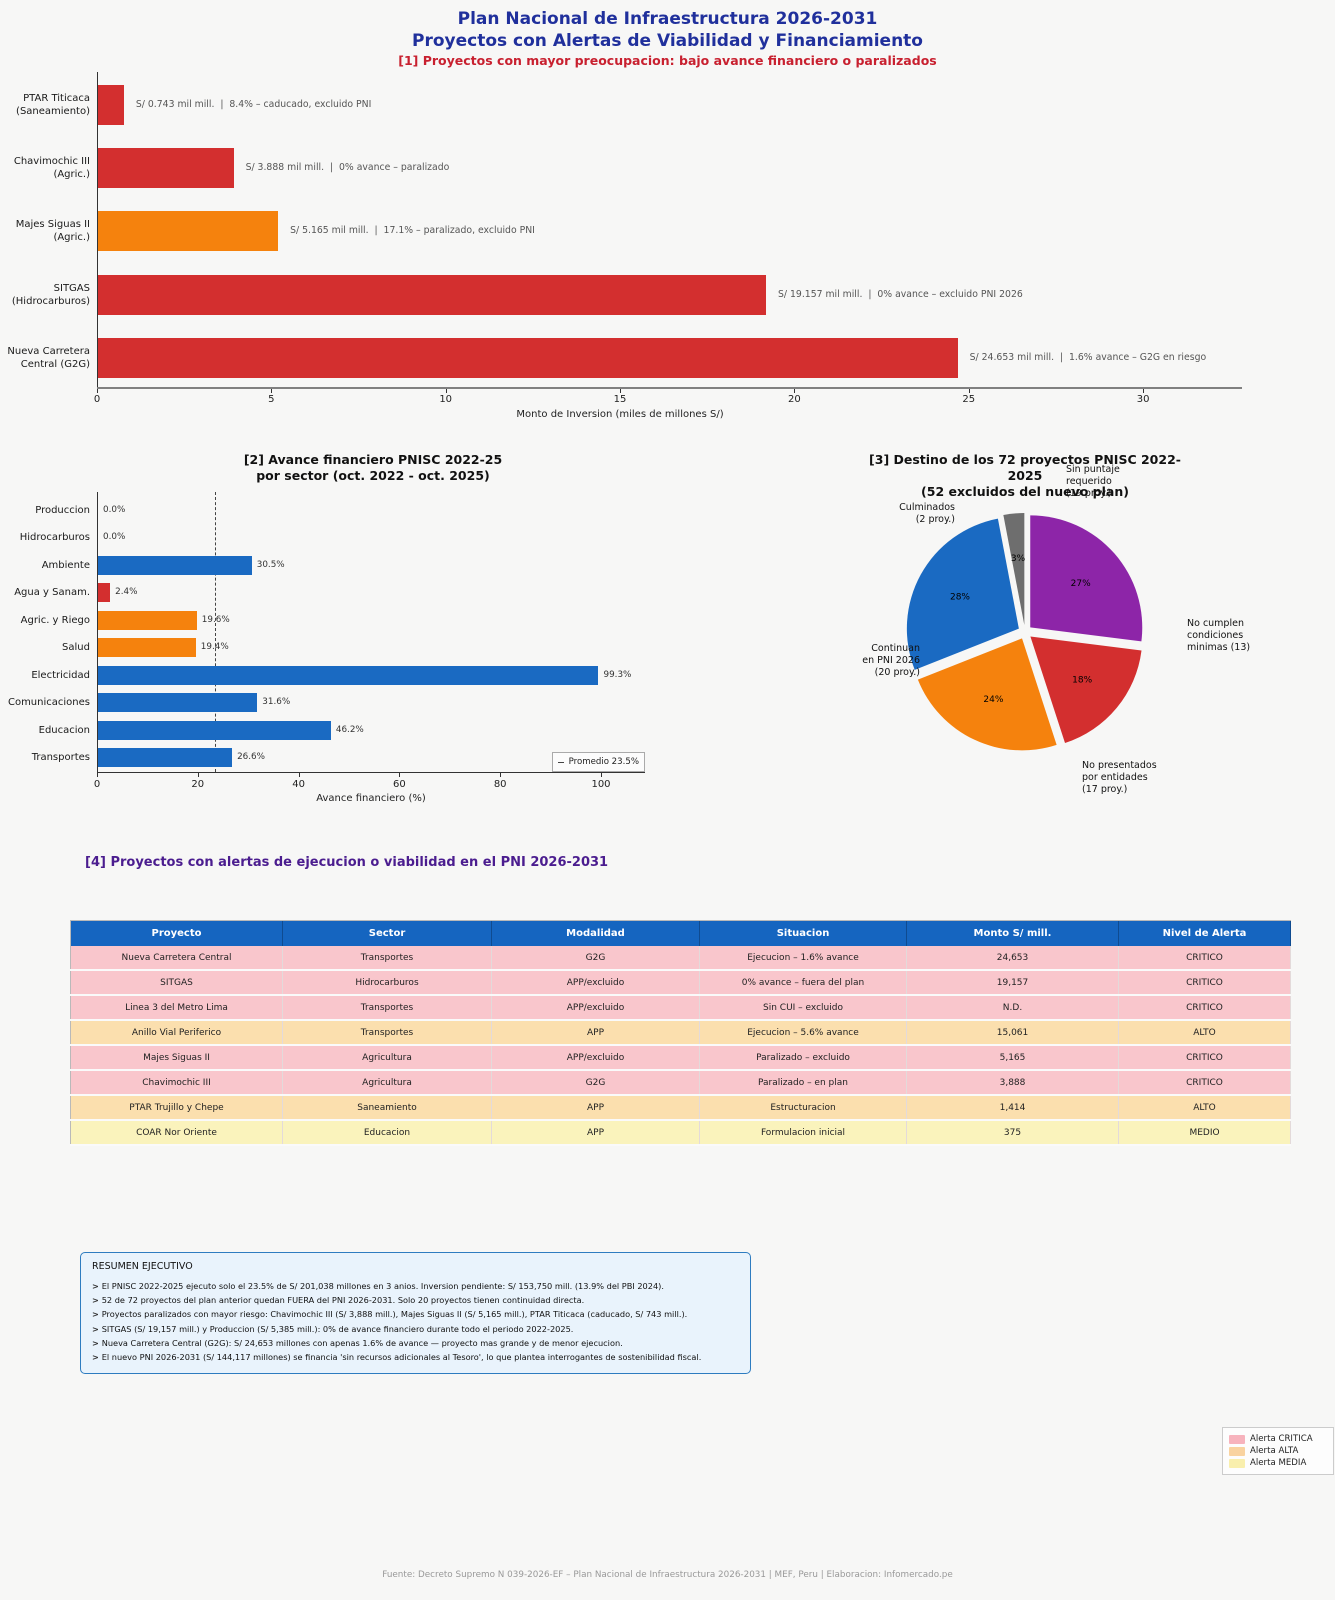 The image size is (1335, 1600). Describe the element at coordinates (271, 399) in the screenshot. I see `chart1-x-tick-label: 5` at that location.